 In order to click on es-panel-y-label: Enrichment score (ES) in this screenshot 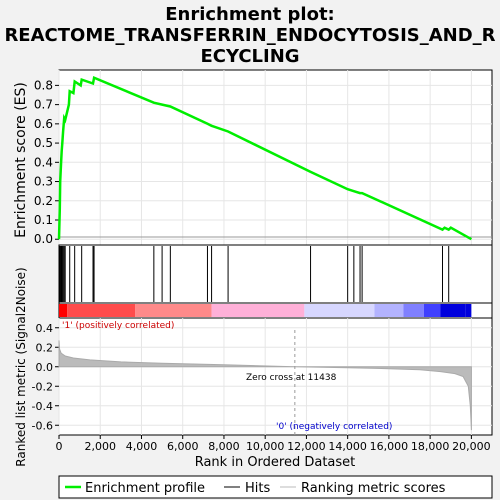, I will do `click(21, 160)`.